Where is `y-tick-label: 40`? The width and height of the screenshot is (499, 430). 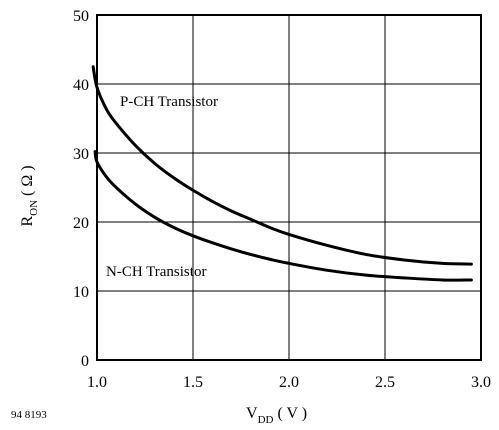 y-tick-label: 40 is located at coordinates (81, 85).